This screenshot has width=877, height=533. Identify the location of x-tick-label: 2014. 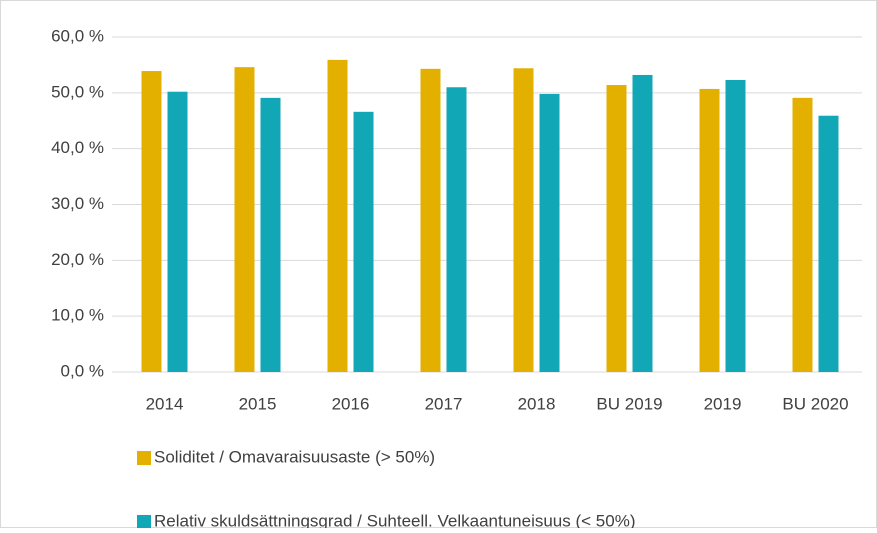
(165, 403).